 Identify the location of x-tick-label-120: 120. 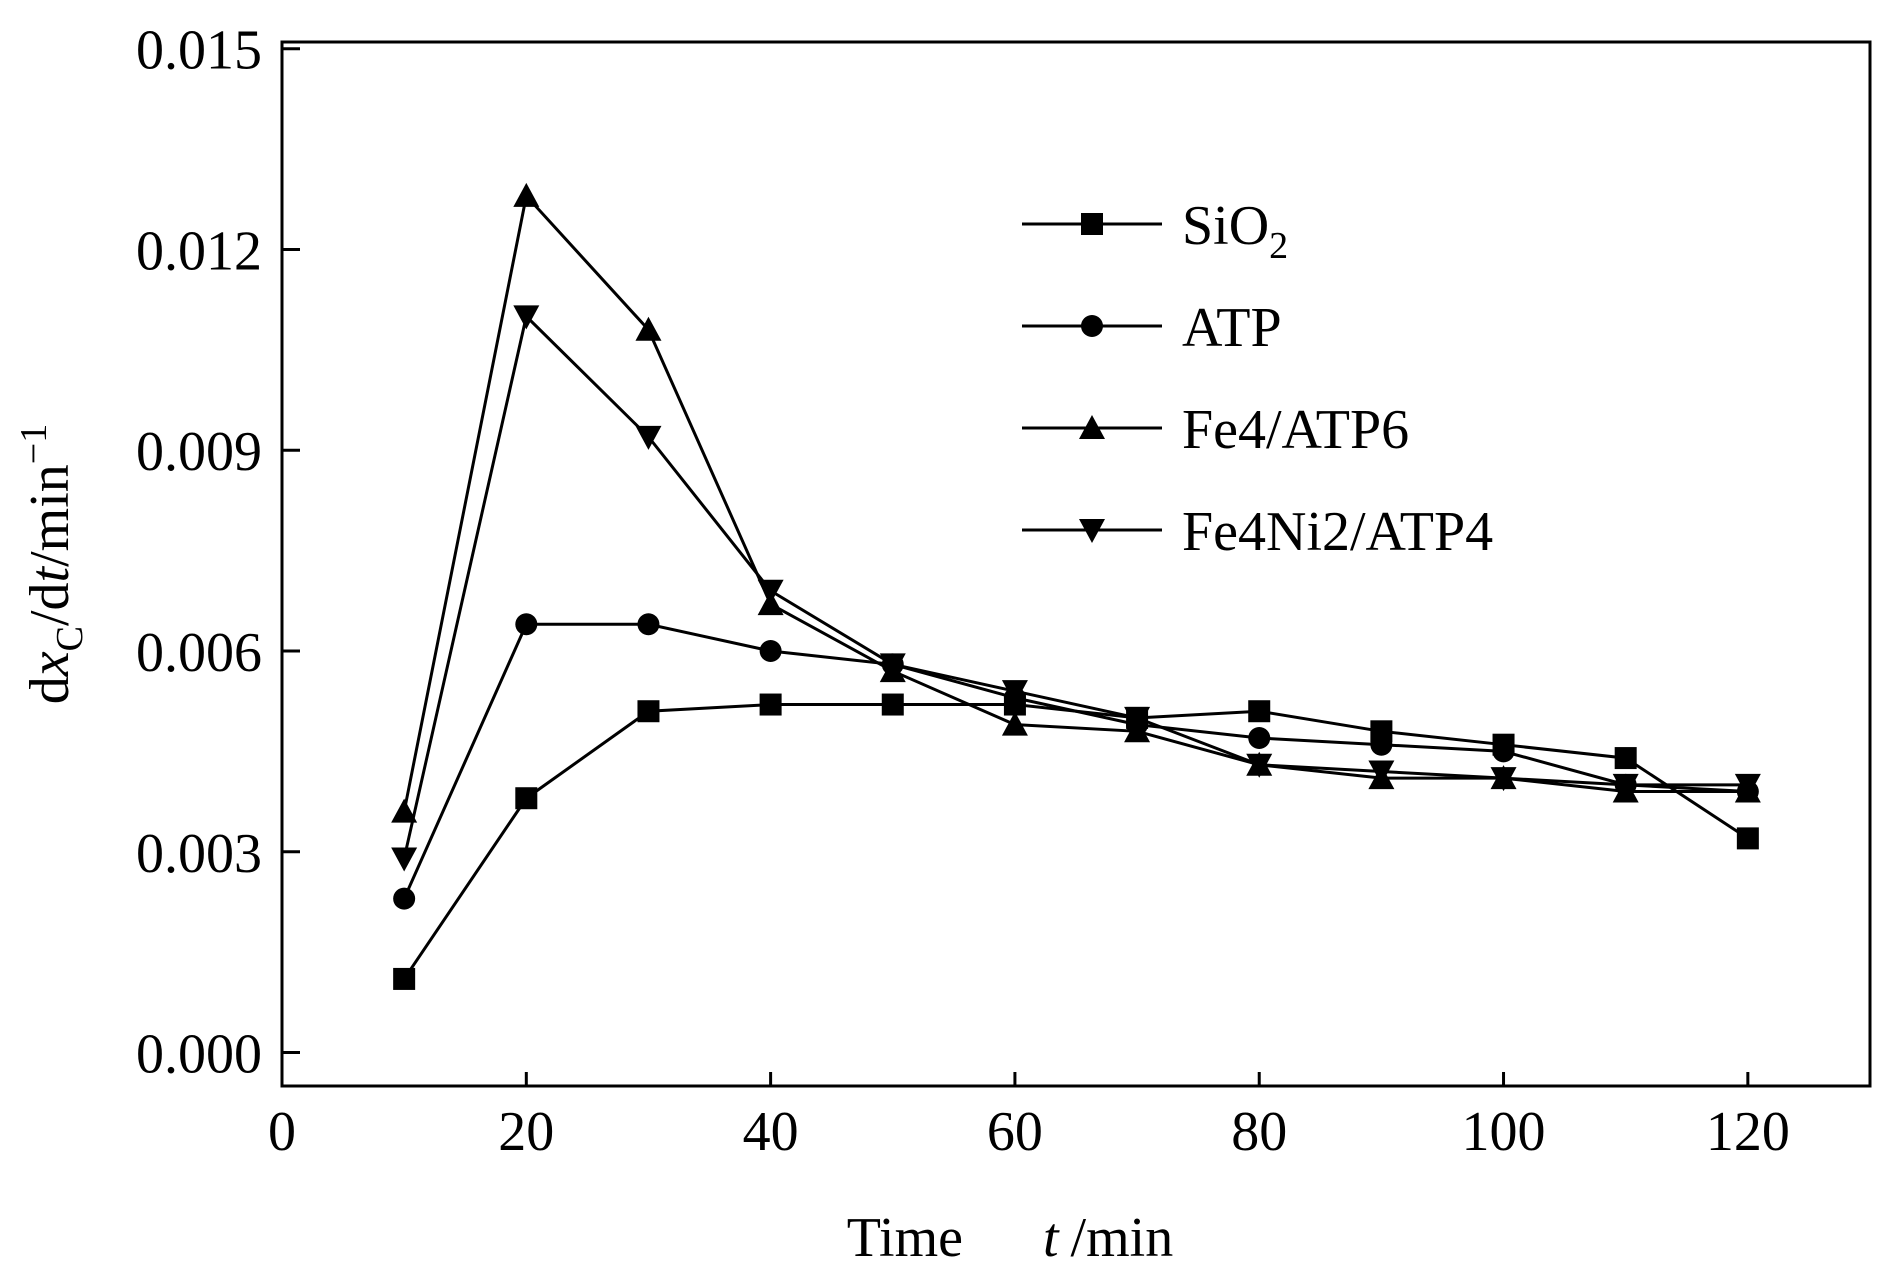
(1748, 1132).